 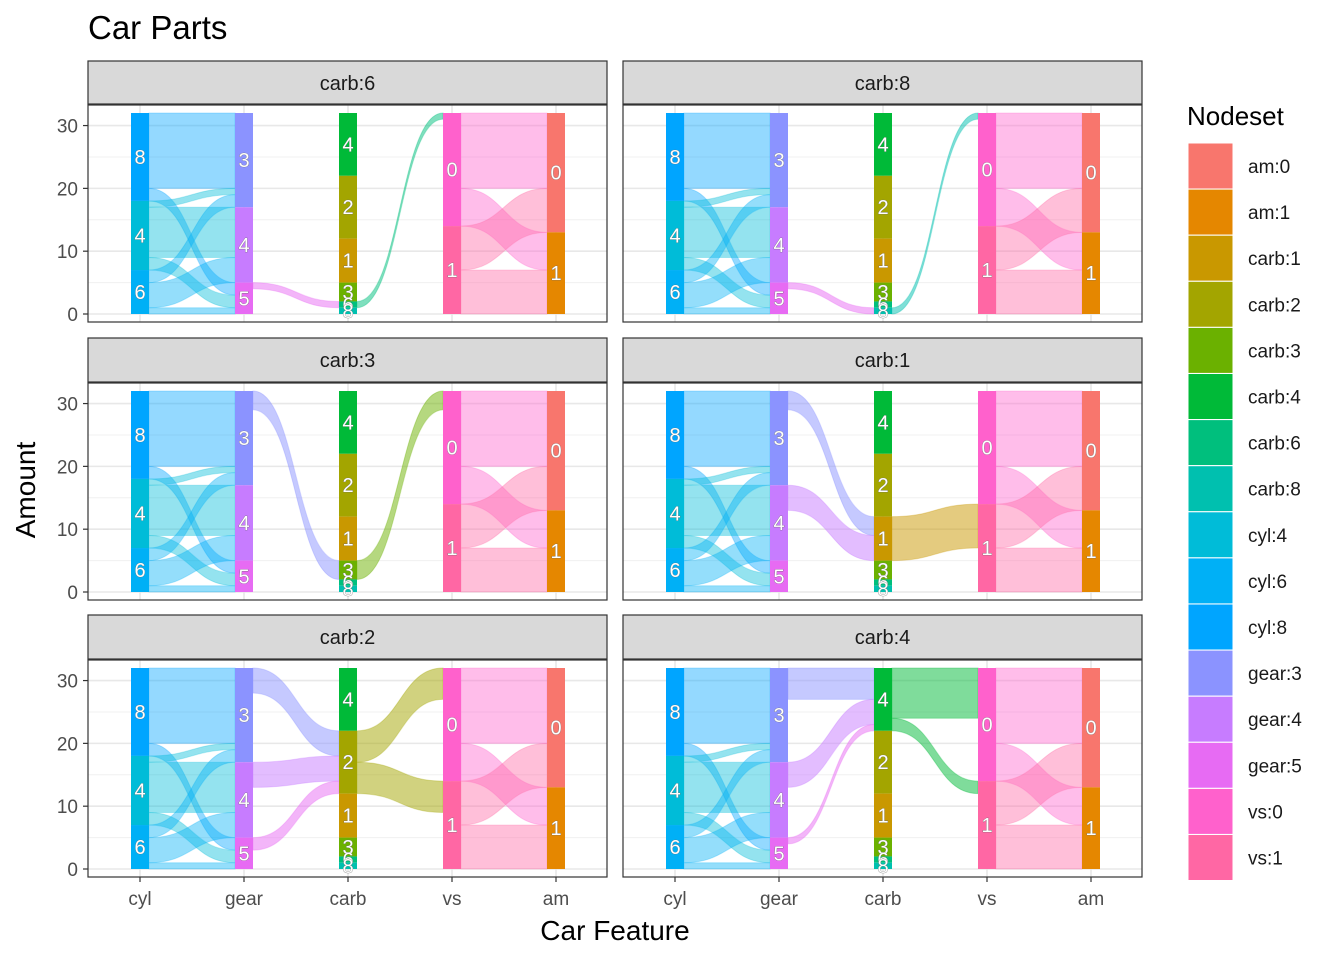 I want to click on legend-label: carb:6, so click(x=1274, y=444).